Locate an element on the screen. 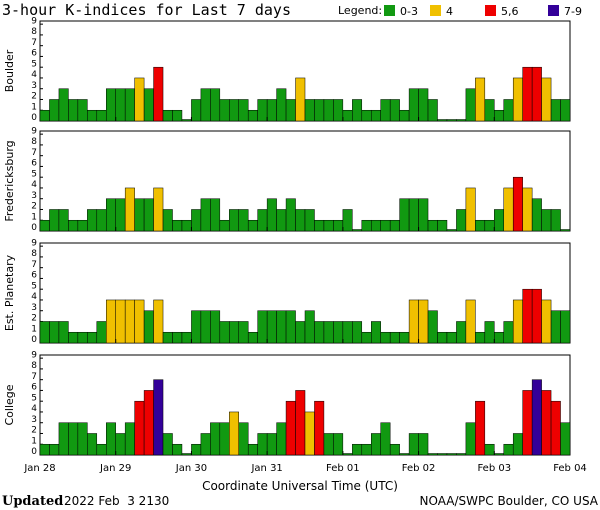 The height and width of the screenshot is (510, 600). y-tick-label: 4 is located at coordinates (34, 185).